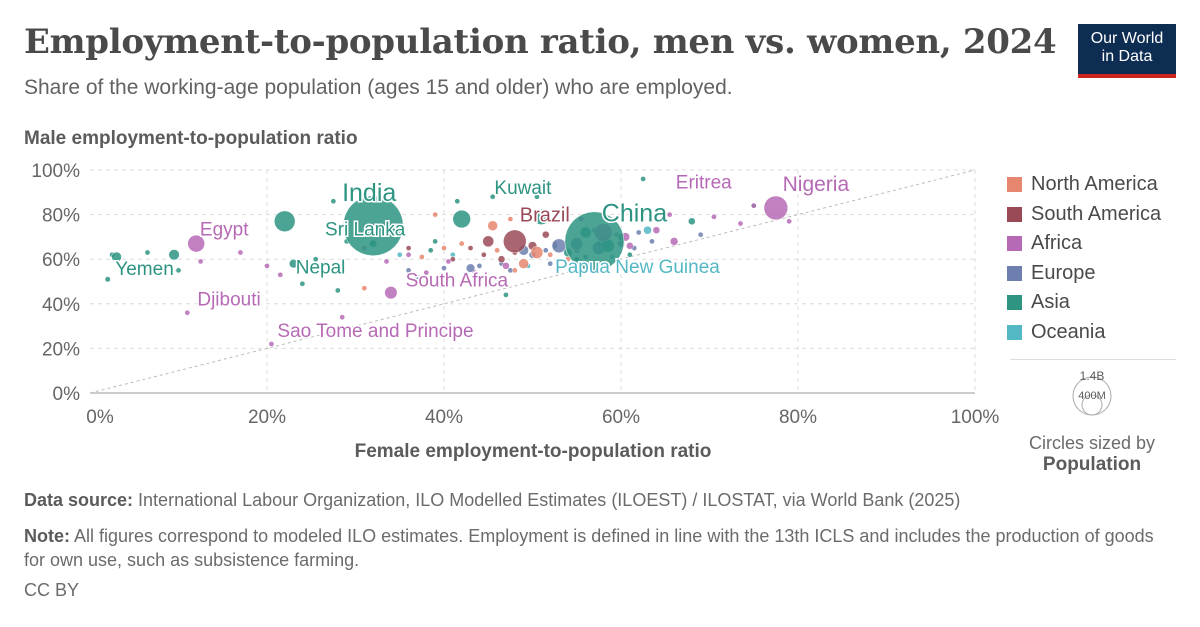 The image size is (1200, 627). I want to click on legend-label: North America, so click(1094, 184).